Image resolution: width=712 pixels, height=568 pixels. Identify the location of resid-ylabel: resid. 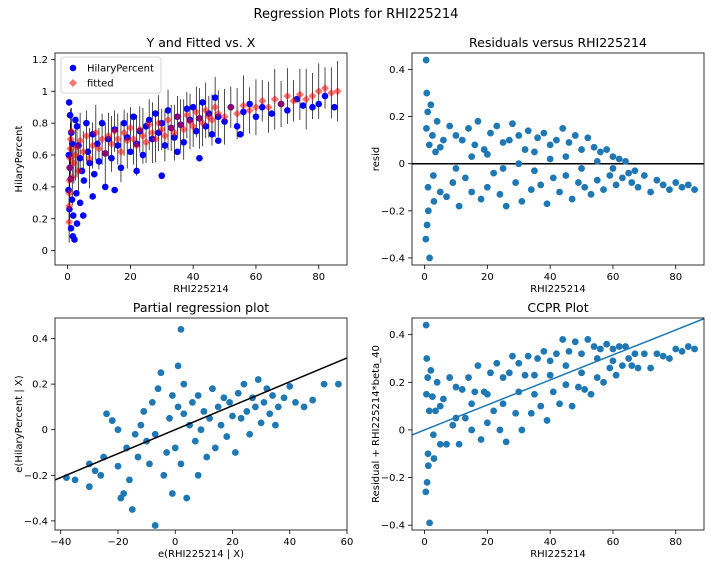
(376, 159).